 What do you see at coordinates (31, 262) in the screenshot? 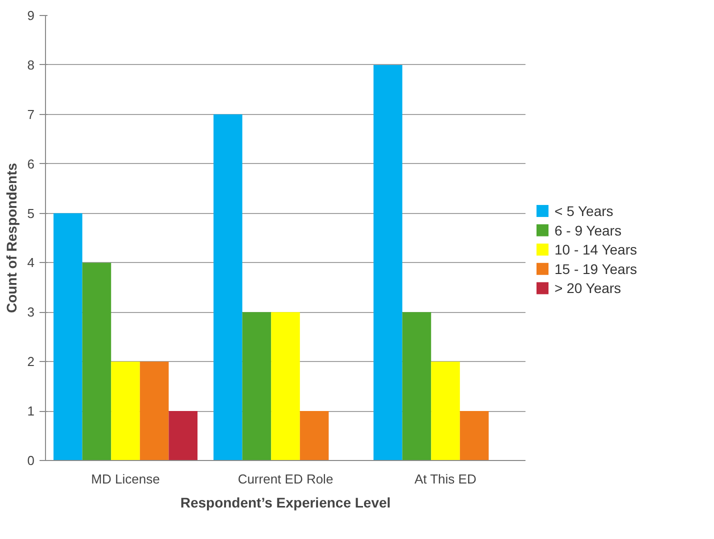
I see `y-tick-label: 4` at bounding box center [31, 262].